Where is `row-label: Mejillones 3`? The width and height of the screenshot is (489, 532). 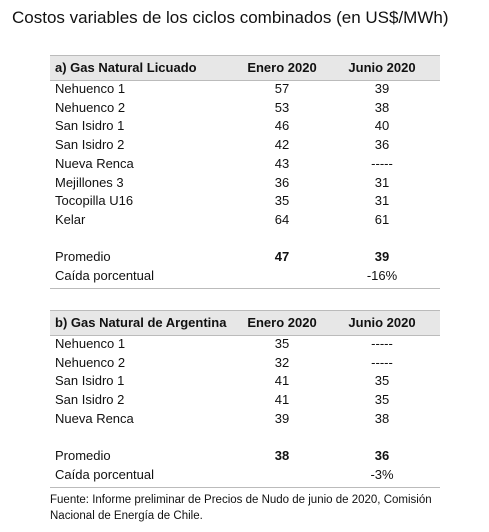 row-label: Mejillones 3 is located at coordinates (89, 182).